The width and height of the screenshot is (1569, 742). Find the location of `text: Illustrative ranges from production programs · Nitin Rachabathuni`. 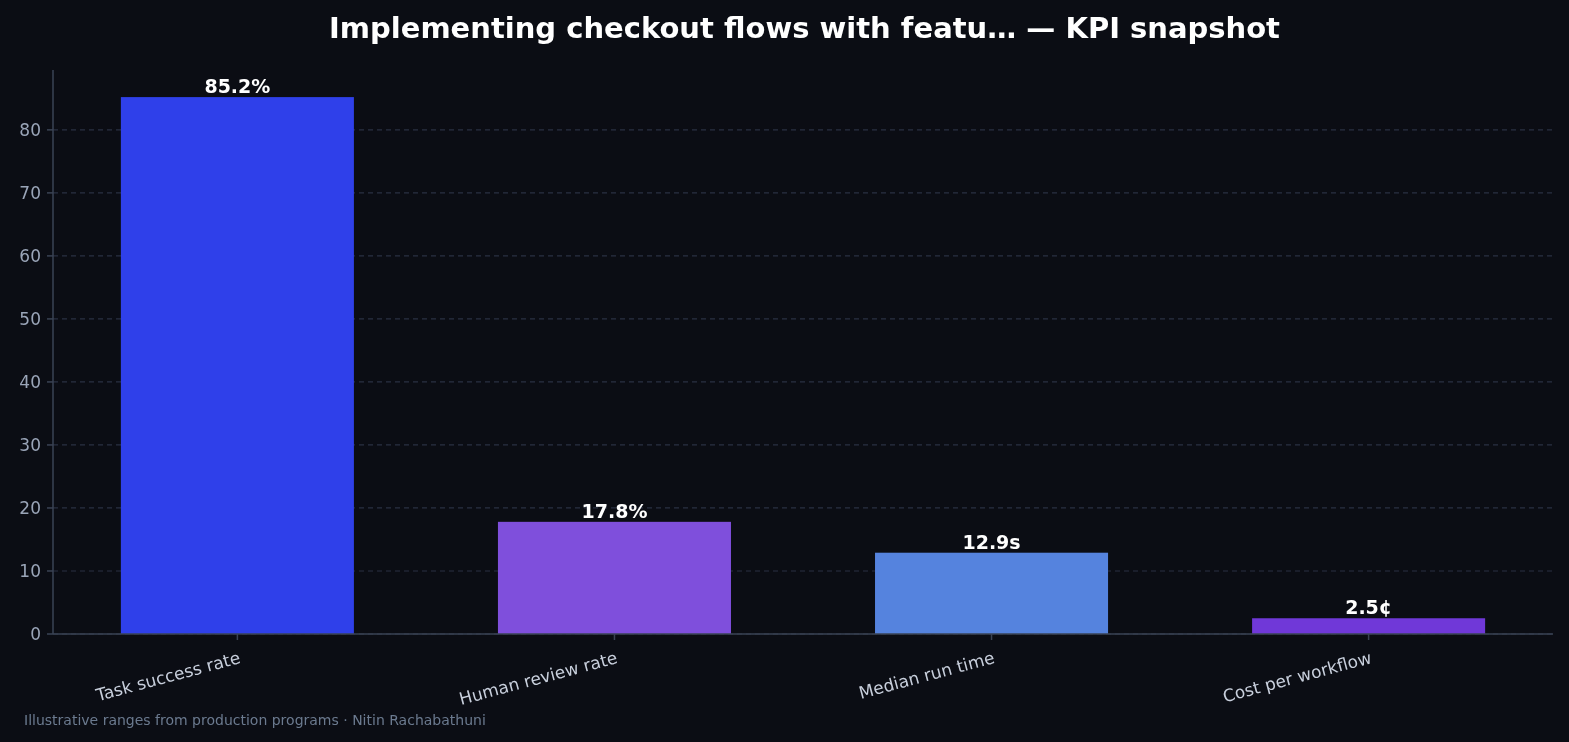

text: Illustrative ranges from production programs · Nitin Rachabathuni is located at coordinates (255, 720).